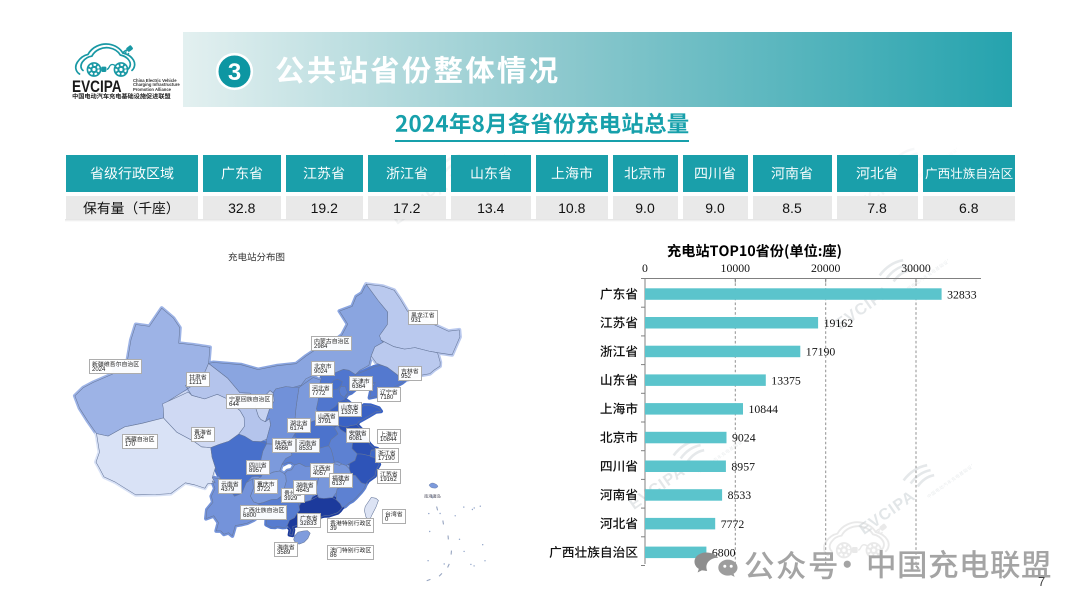 The height and width of the screenshot is (608, 1080). I want to click on svg-text: 9024, so click(744, 438).